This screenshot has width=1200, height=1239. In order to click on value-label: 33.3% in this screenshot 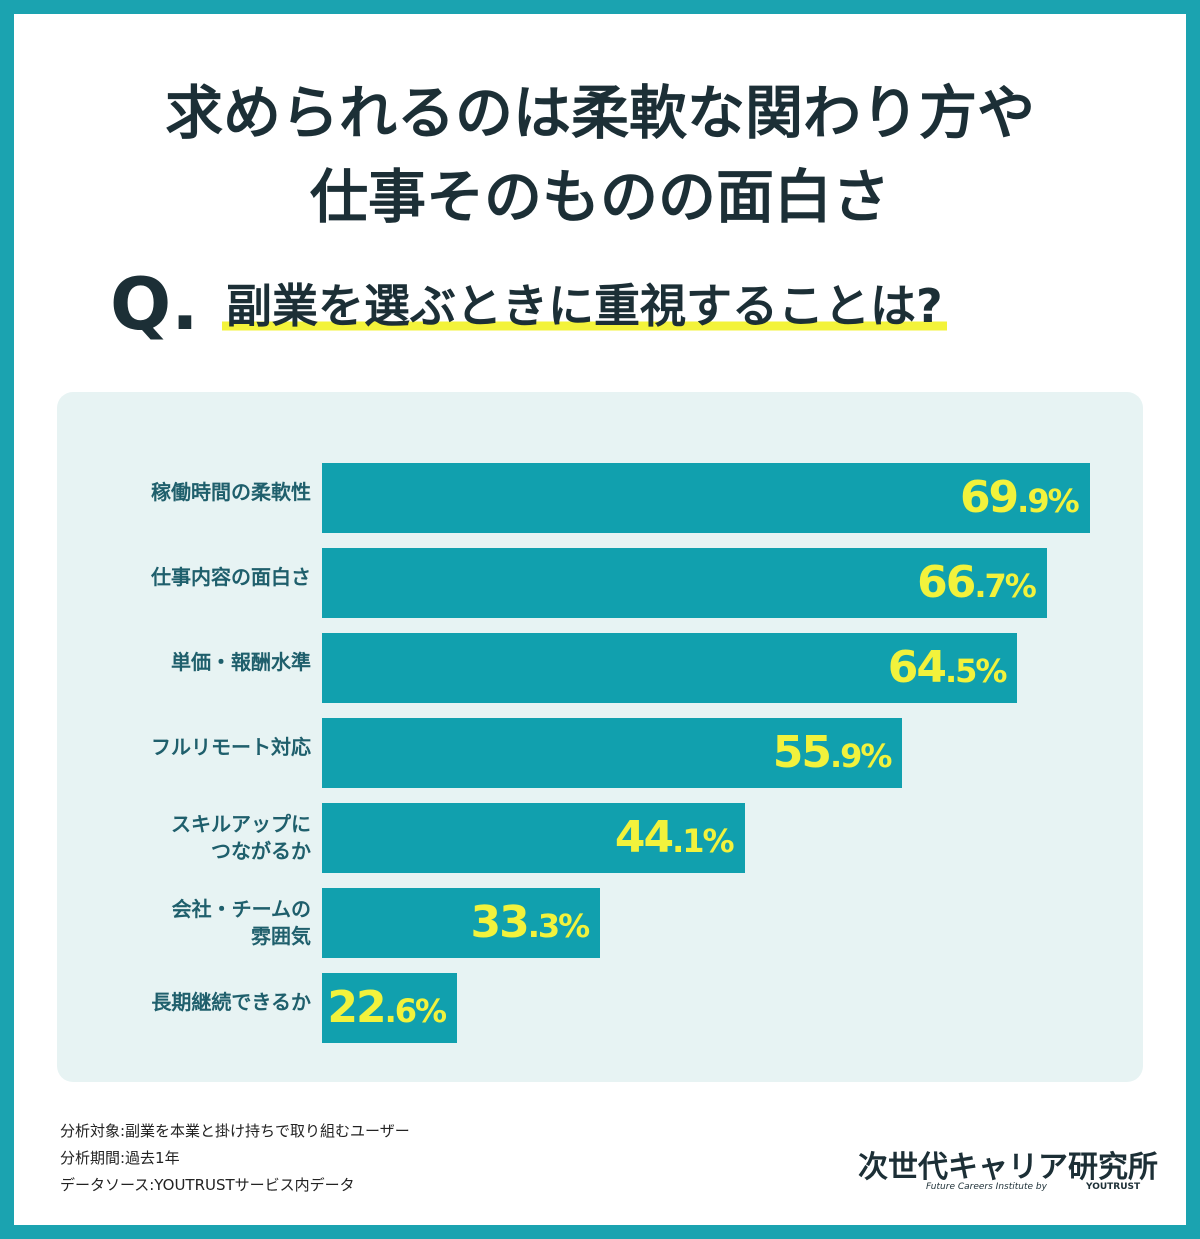, I will do `click(530, 922)`.